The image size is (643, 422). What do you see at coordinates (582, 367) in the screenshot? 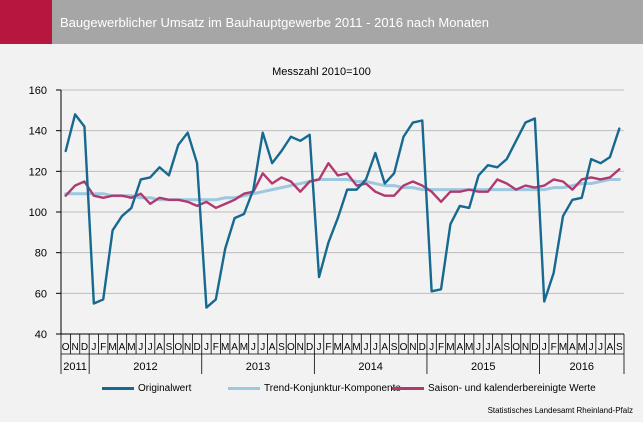
I see `x-year-label: 2016` at bounding box center [582, 367].